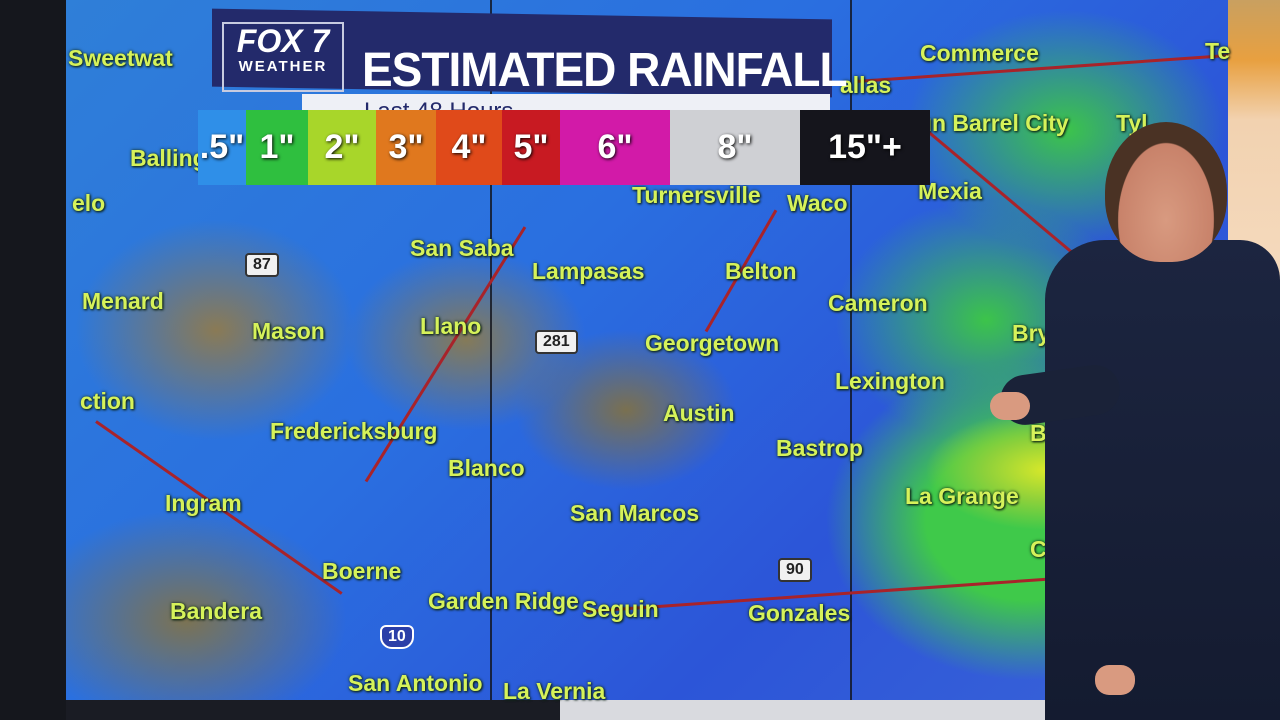 The height and width of the screenshot is (720, 1280). What do you see at coordinates (712, 343) in the screenshot?
I see `city-label: Georgetown` at bounding box center [712, 343].